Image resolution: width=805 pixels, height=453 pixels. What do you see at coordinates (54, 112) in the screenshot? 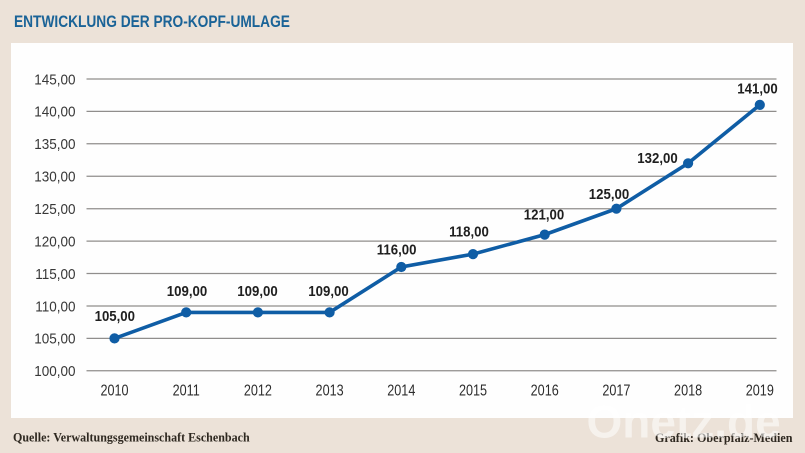
I see `svg-text: 140,00` at bounding box center [54, 112].